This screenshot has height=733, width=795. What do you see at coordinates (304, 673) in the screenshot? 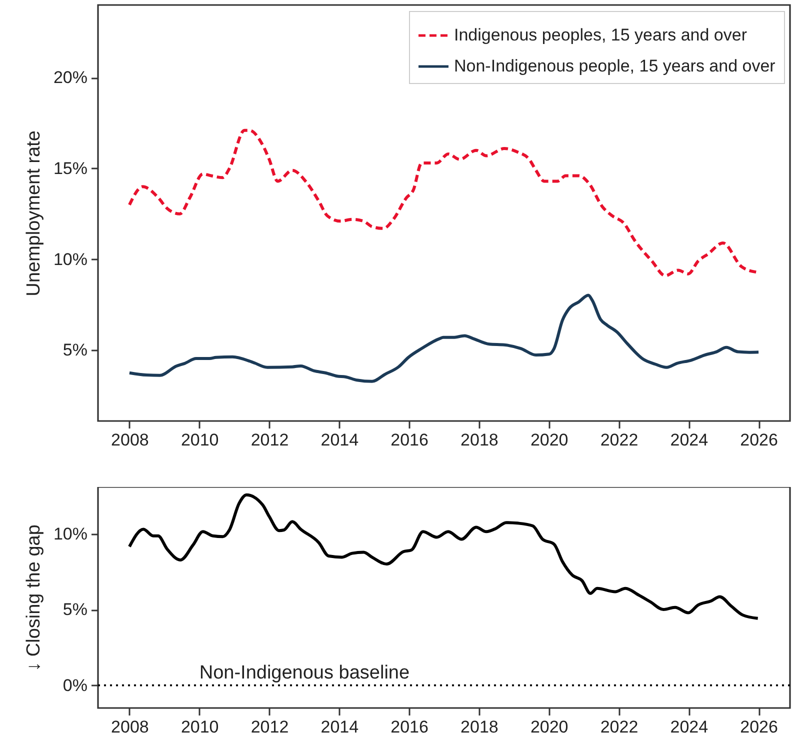
I see `ref-line-label: Non-Indigenous baseline` at bounding box center [304, 673].